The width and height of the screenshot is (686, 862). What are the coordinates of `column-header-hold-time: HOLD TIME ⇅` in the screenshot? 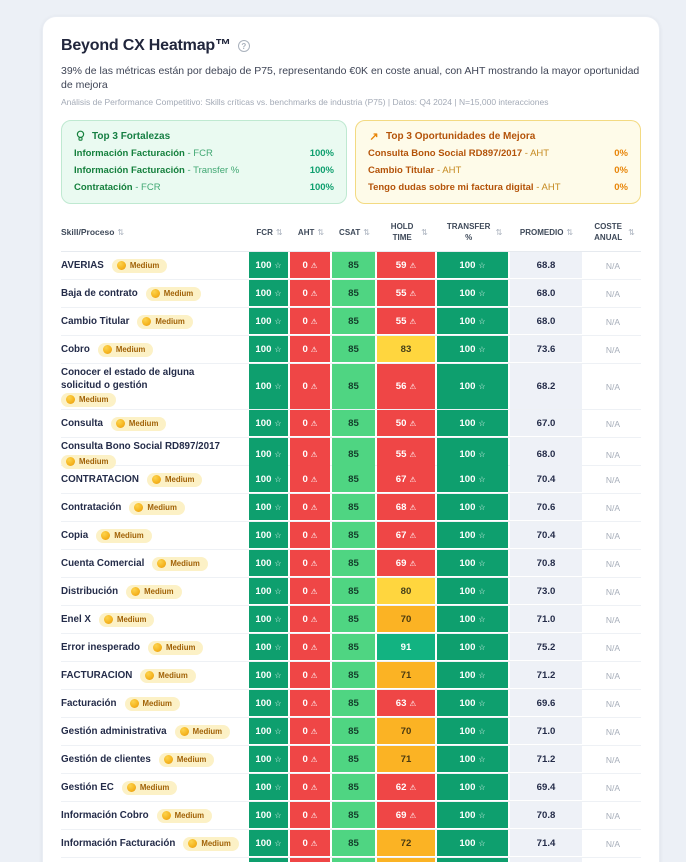 It's located at (409, 232).